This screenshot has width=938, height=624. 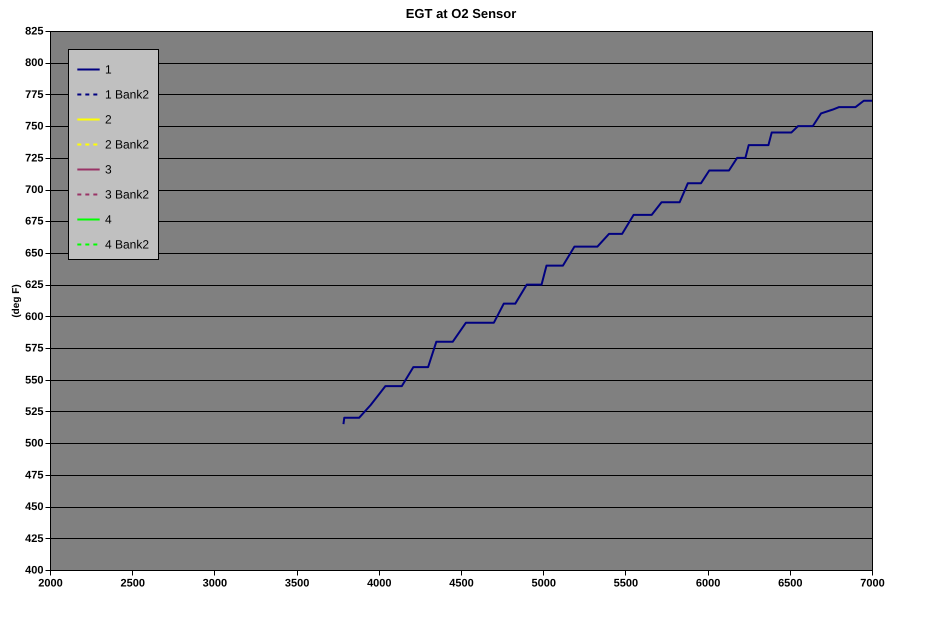 What do you see at coordinates (16, 301) in the screenshot?
I see `y-axis-title: (deg F)` at bounding box center [16, 301].